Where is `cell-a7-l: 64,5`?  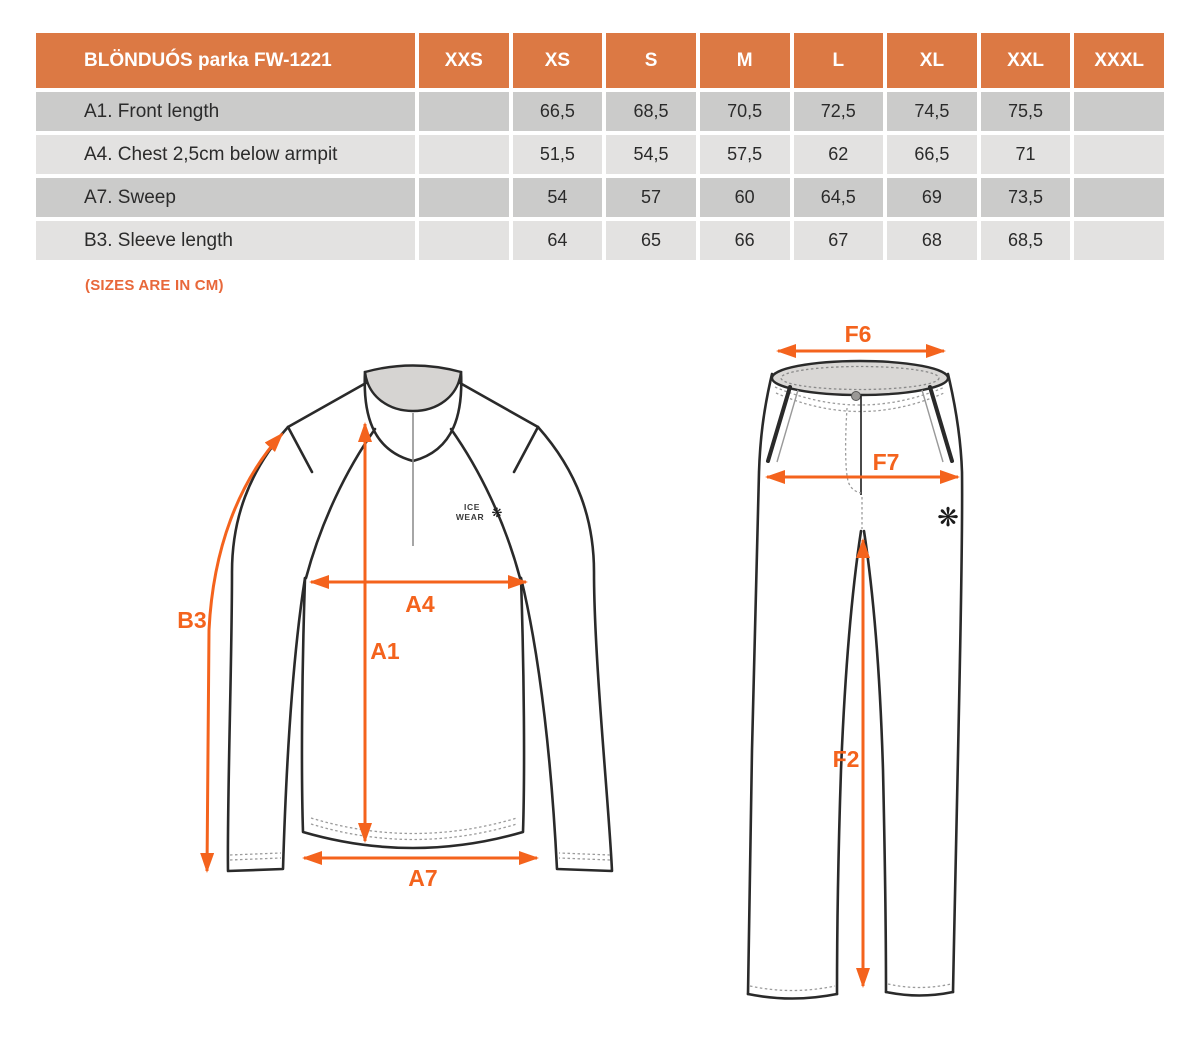 cell-a7-l: 64,5 is located at coordinates (838, 197).